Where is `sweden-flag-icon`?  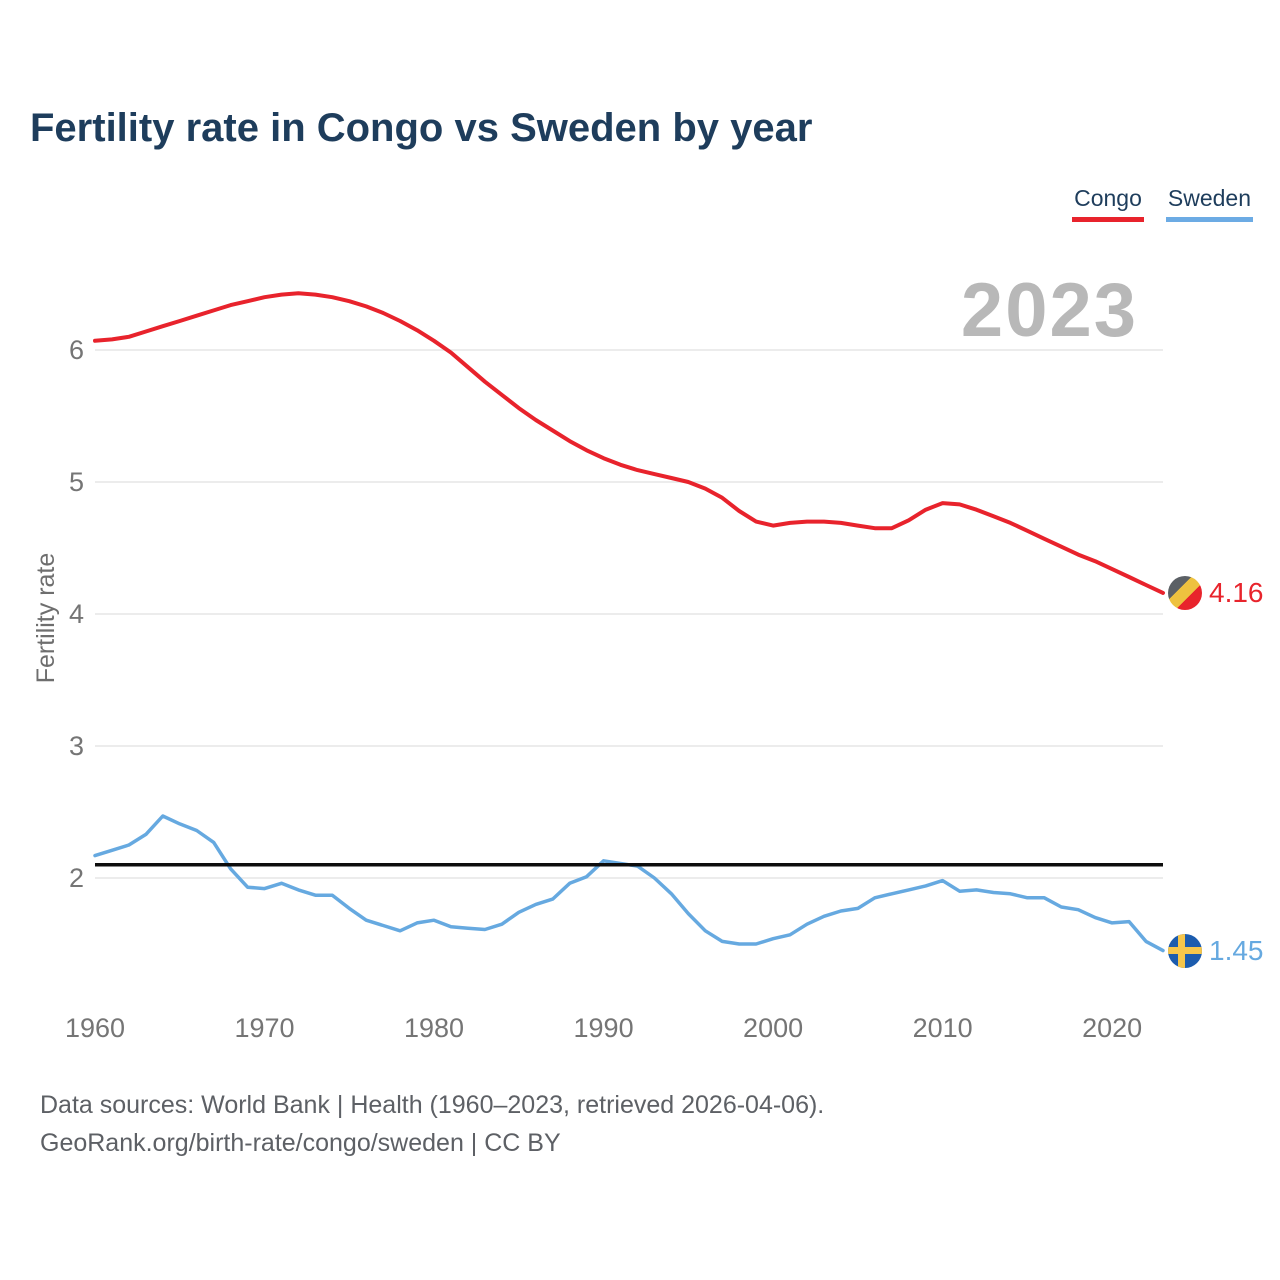
sweden-flag-icon is located at coordinates (1185, 950).